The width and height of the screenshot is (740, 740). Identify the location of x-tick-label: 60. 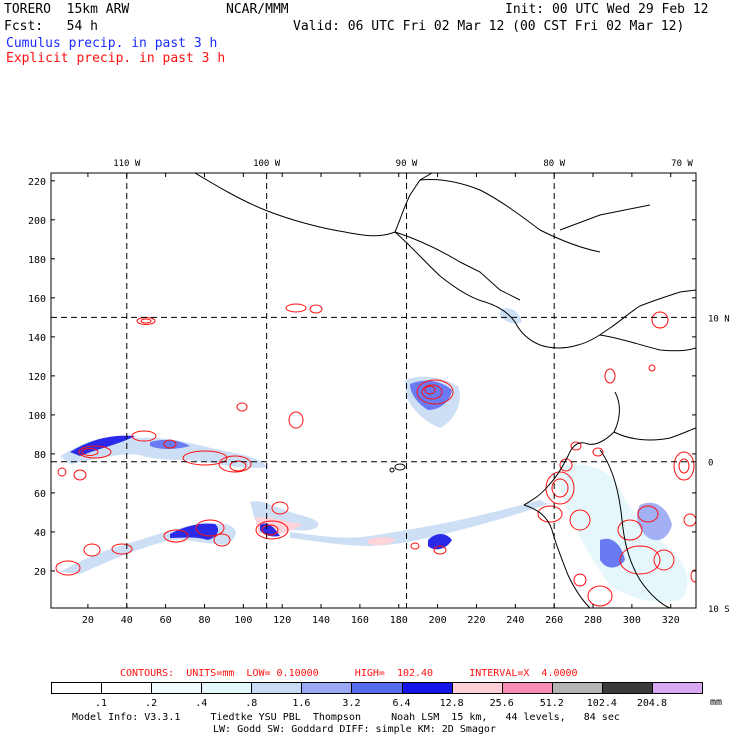
(166, 620).